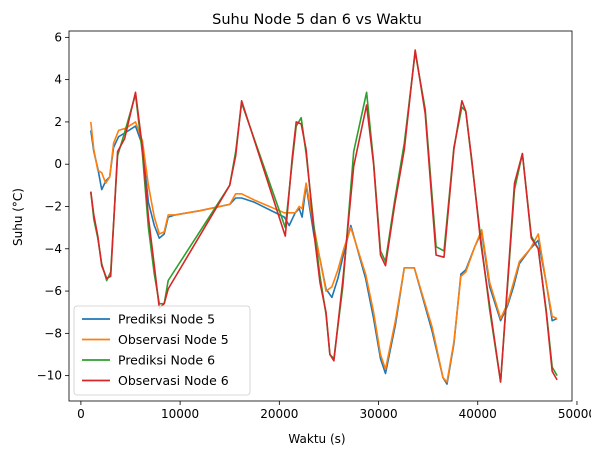 The image size is (591, 455). What do you see at coordinates (317, 20) in the screenshot?
I see `chart-title: Suhu Node 5 dan 6 vs Waktu` at bounding box center [317, 20].